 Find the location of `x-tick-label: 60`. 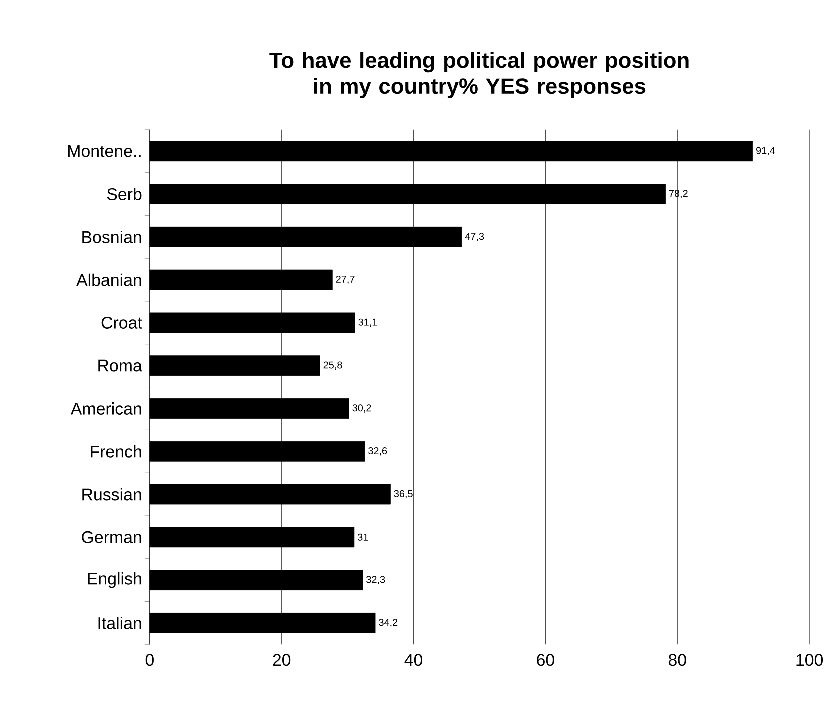

x-tick-label: 60 is located at coordinates (545, 660).